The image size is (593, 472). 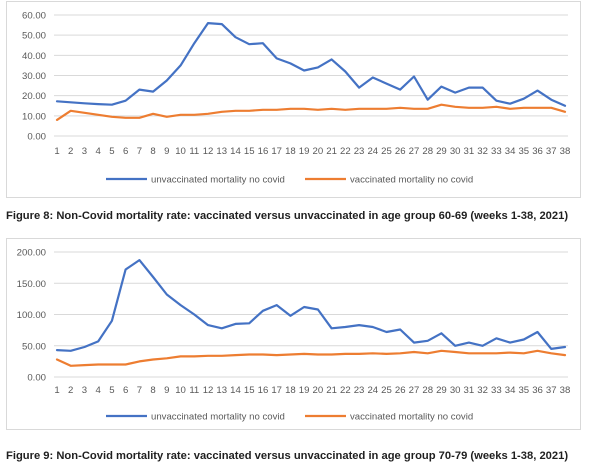 What do you see at coordinates (551, 390) in the screenshot?
I see `chart-2-x-tick-label: 37` at bounding box center [551, 390].